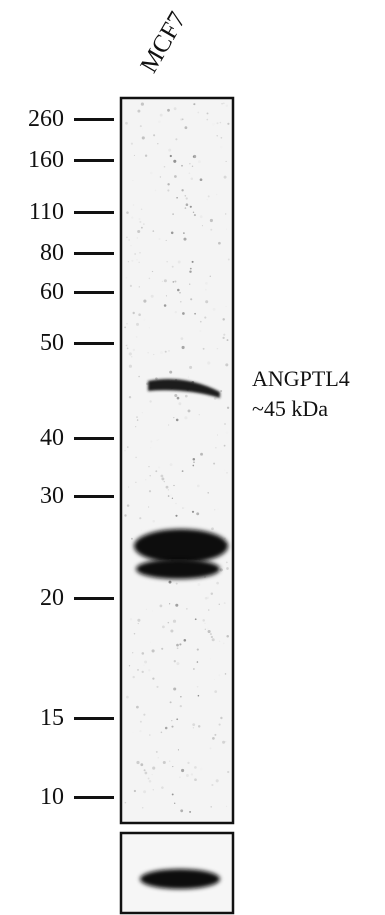 The height and width of the screenshot is (915, 385). I want to click on band-loading-control, so click(180, 879).